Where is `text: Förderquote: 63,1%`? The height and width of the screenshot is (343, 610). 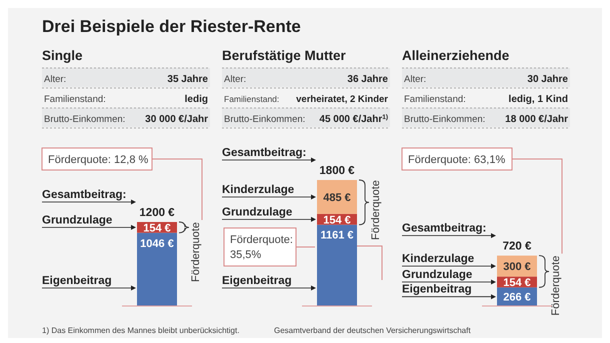 text: Förderquote: 63,1% is located at coordinates (457, 160).